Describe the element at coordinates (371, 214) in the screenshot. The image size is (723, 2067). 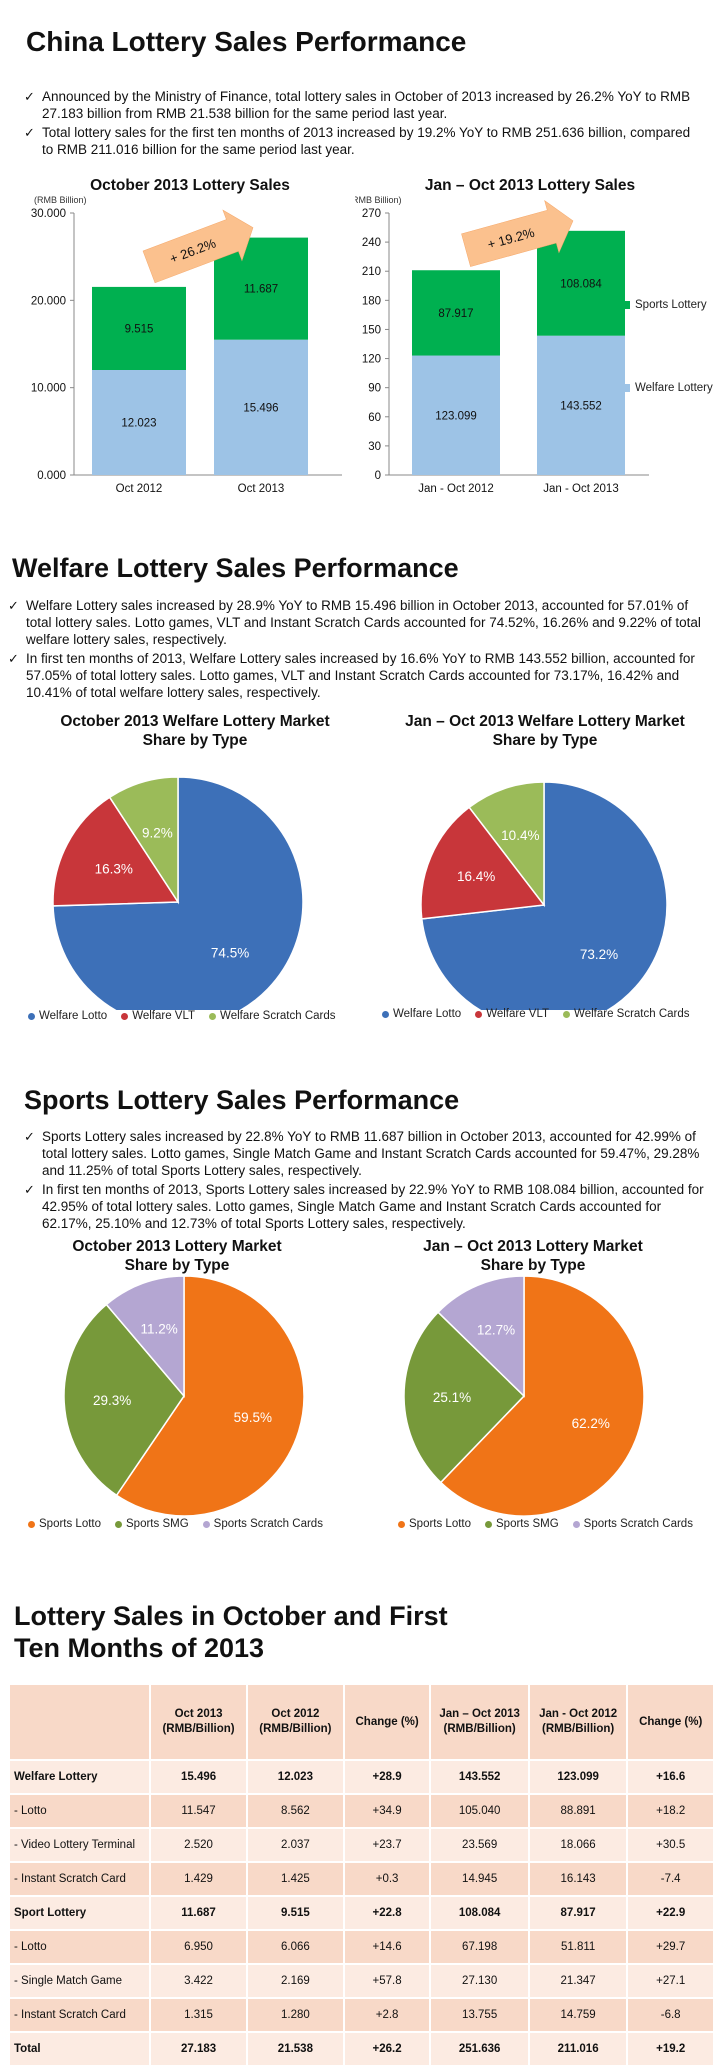
I see `y-tick-label: 270` at that location.